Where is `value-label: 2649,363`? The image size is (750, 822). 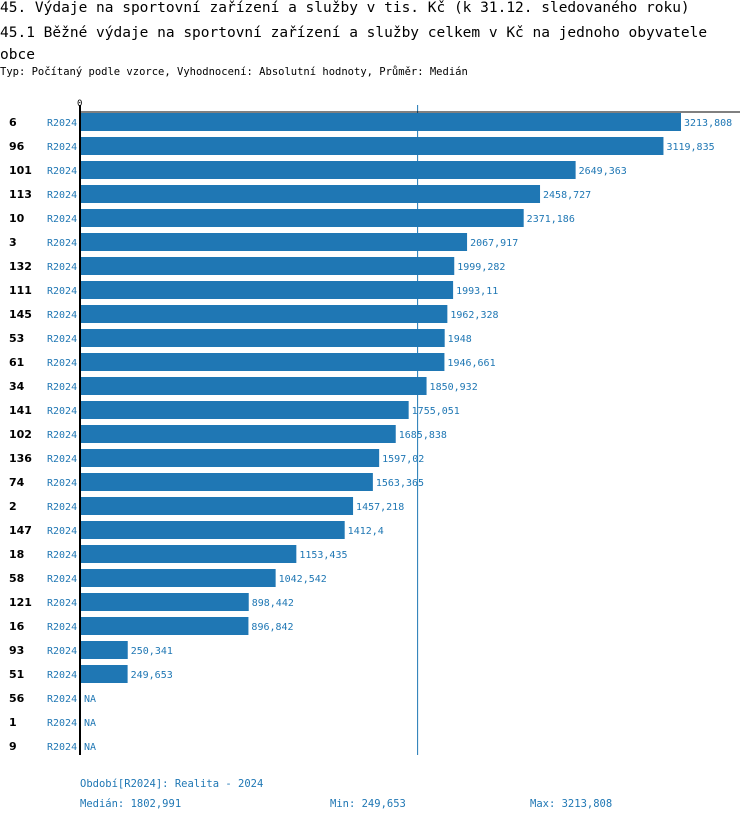
value-label: 2649,363 is located at coordinates (603, 171).